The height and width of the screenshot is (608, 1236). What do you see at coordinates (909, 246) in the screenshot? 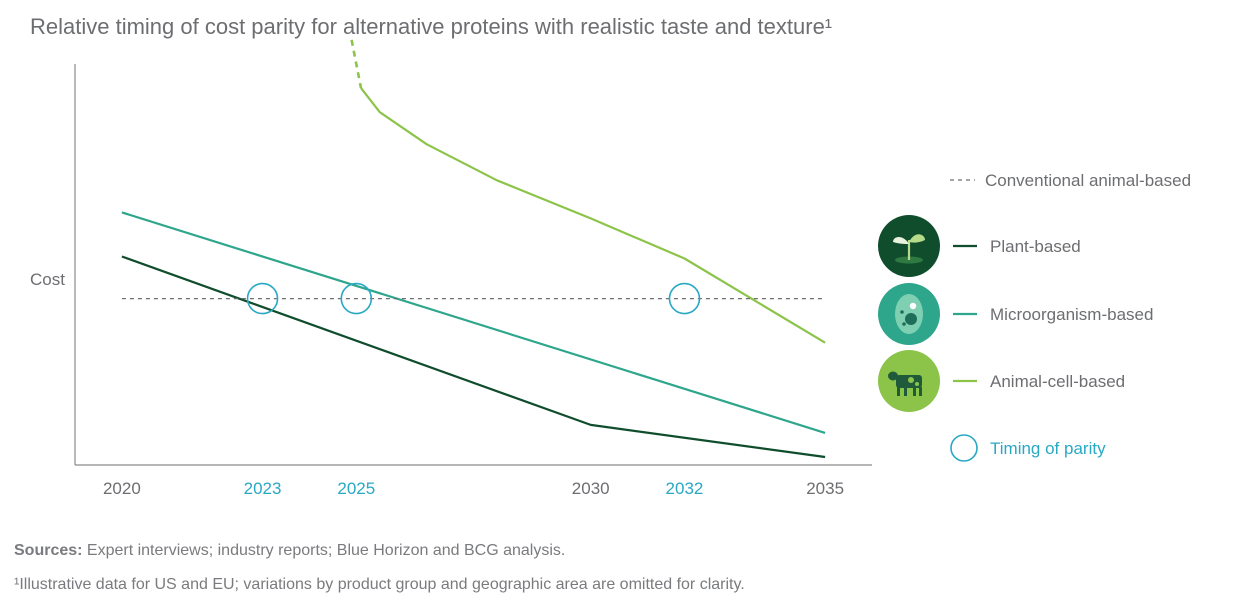
I see `sprout-icon` at bounding box center [909, 246].